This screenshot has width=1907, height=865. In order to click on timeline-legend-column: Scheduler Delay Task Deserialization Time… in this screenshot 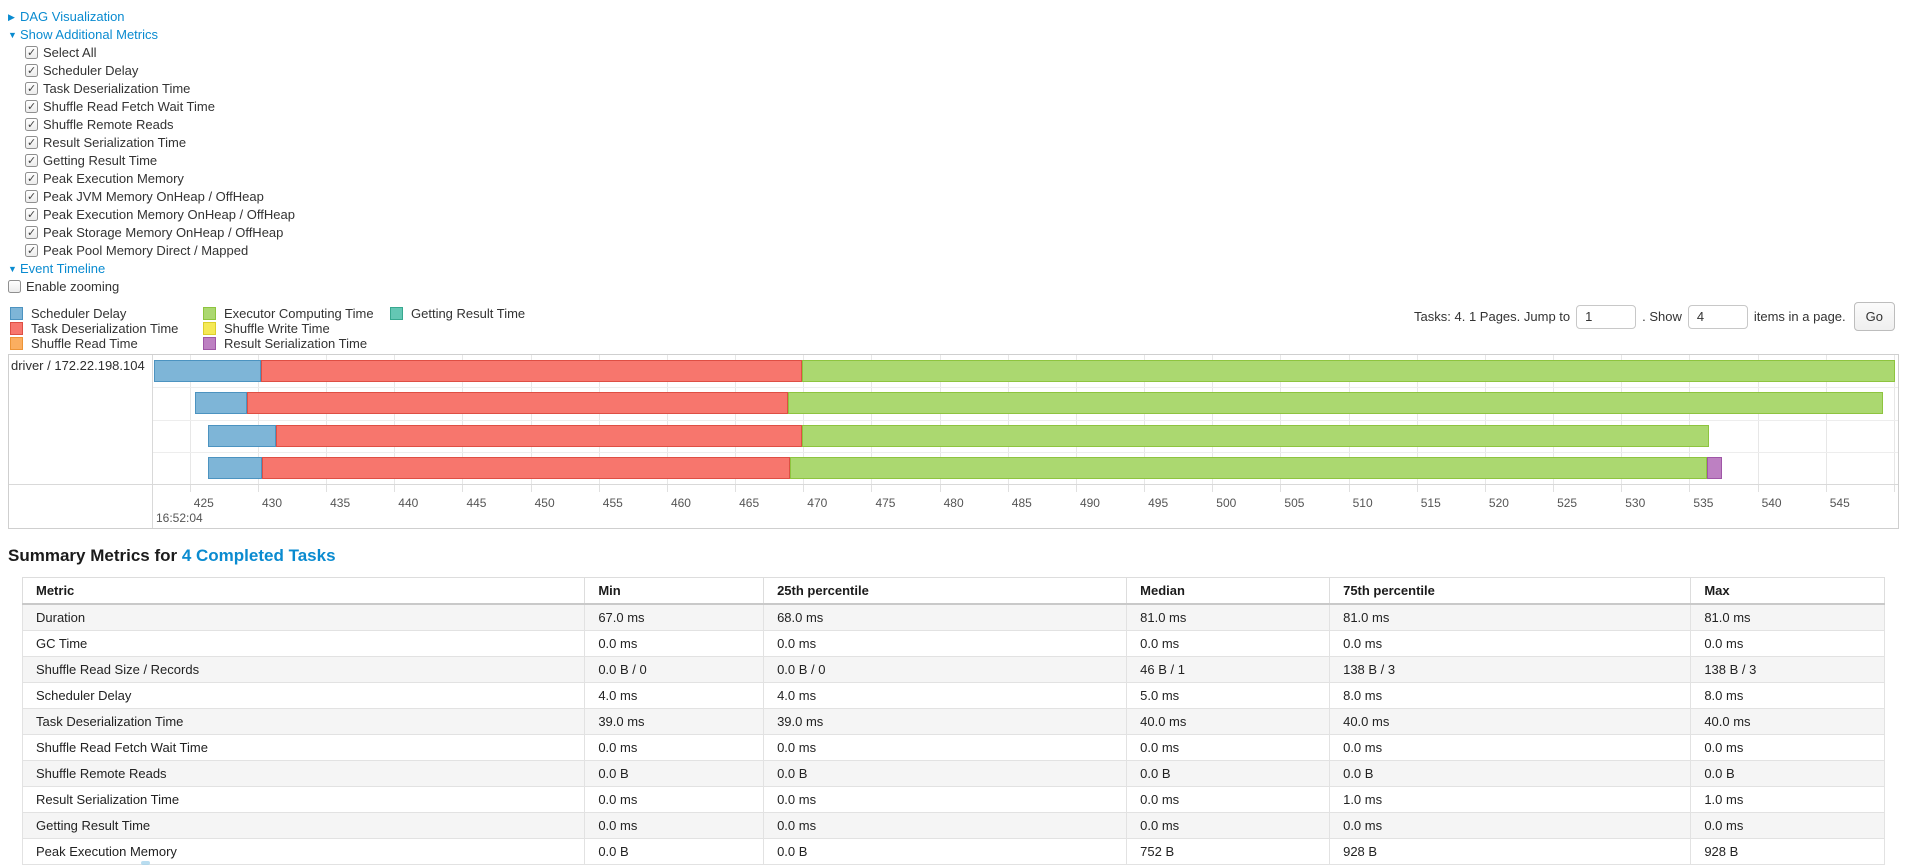, I will do `click(94, 328)`.